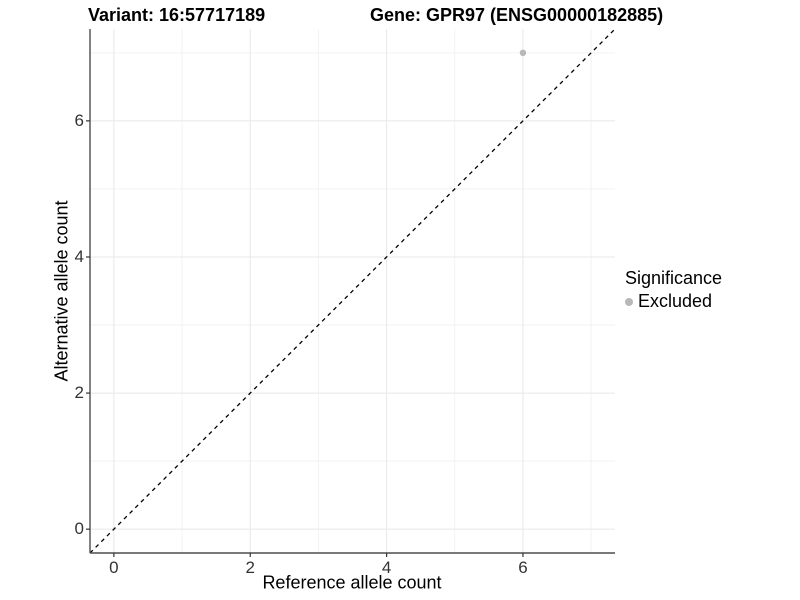  What do you see at coordinates (629, 301) in the screenshot?
I see `legend-point-icon` at bounding box center [629, 301].